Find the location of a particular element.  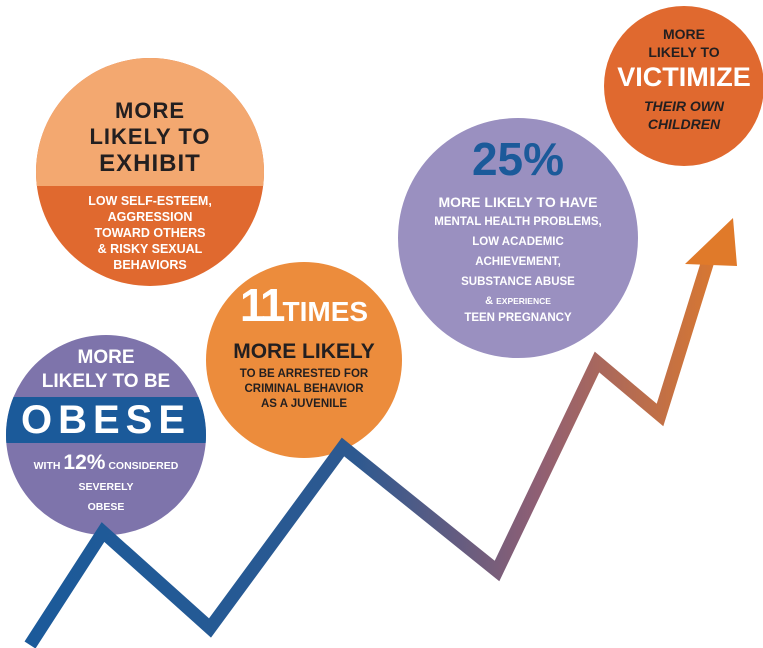

mental-heading: MORE LIKELY TO HAVE is located at coordinates (518, 202).